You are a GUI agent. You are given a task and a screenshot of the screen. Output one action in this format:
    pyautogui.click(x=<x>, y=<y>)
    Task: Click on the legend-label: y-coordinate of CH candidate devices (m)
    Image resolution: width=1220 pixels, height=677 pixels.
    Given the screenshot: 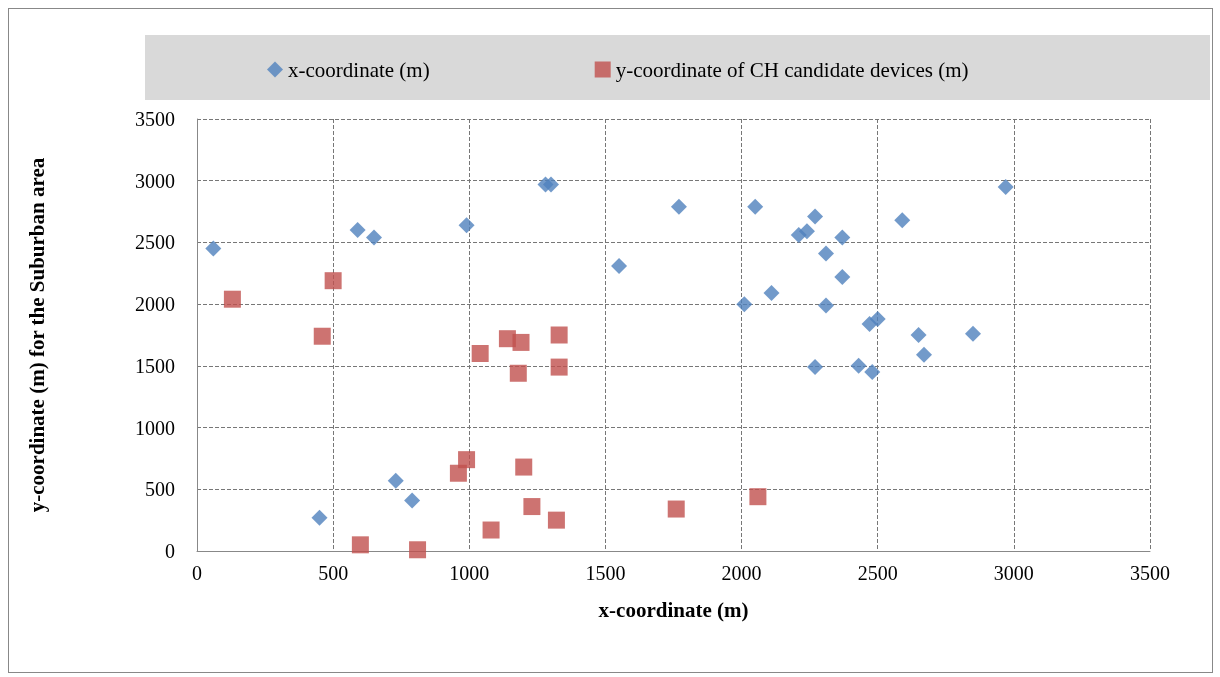 What is the action you would take?
    pyautogui.click(x=792, y=69)
    